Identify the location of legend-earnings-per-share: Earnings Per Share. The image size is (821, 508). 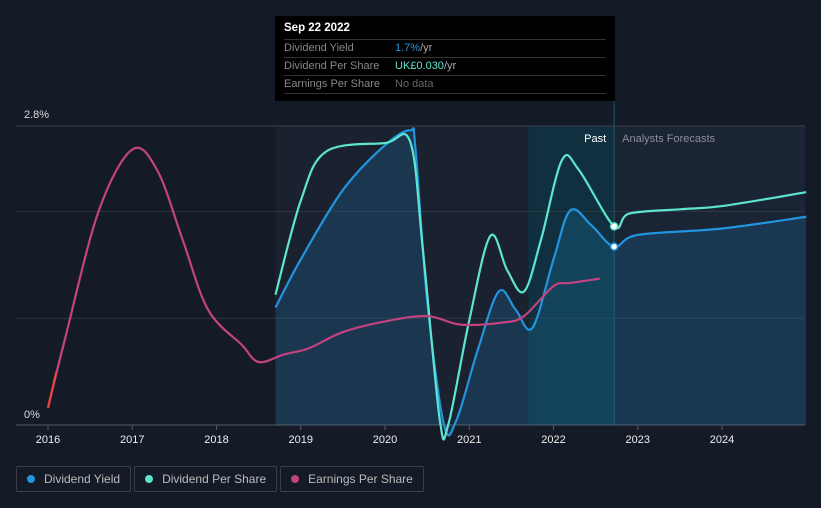
(352, 479).